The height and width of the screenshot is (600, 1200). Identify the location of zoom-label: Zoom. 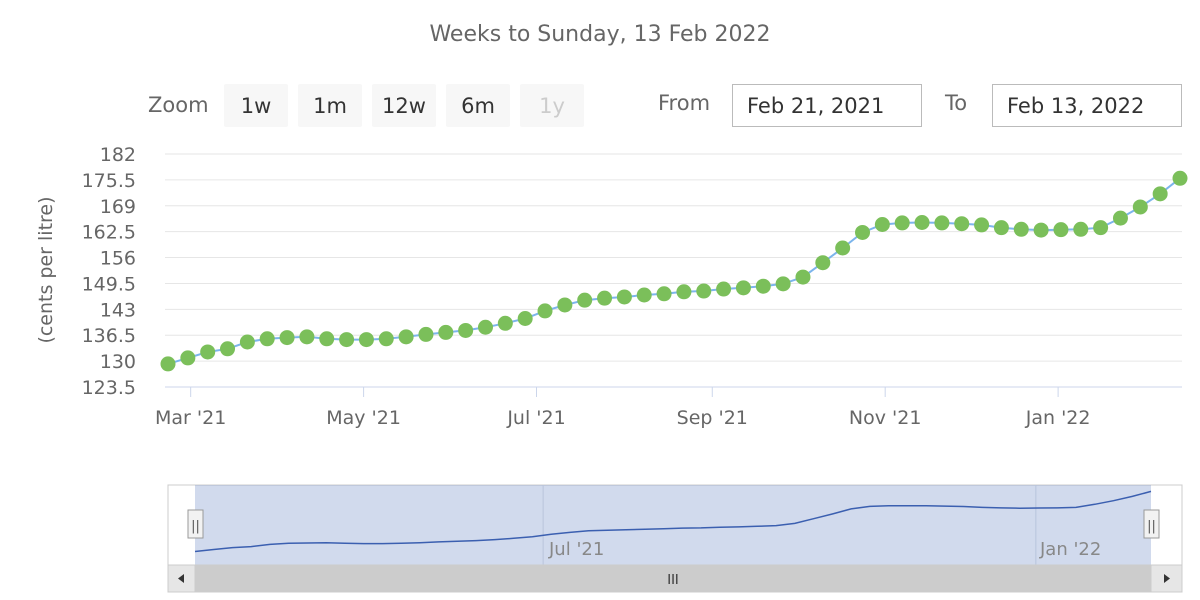
(178, 105).